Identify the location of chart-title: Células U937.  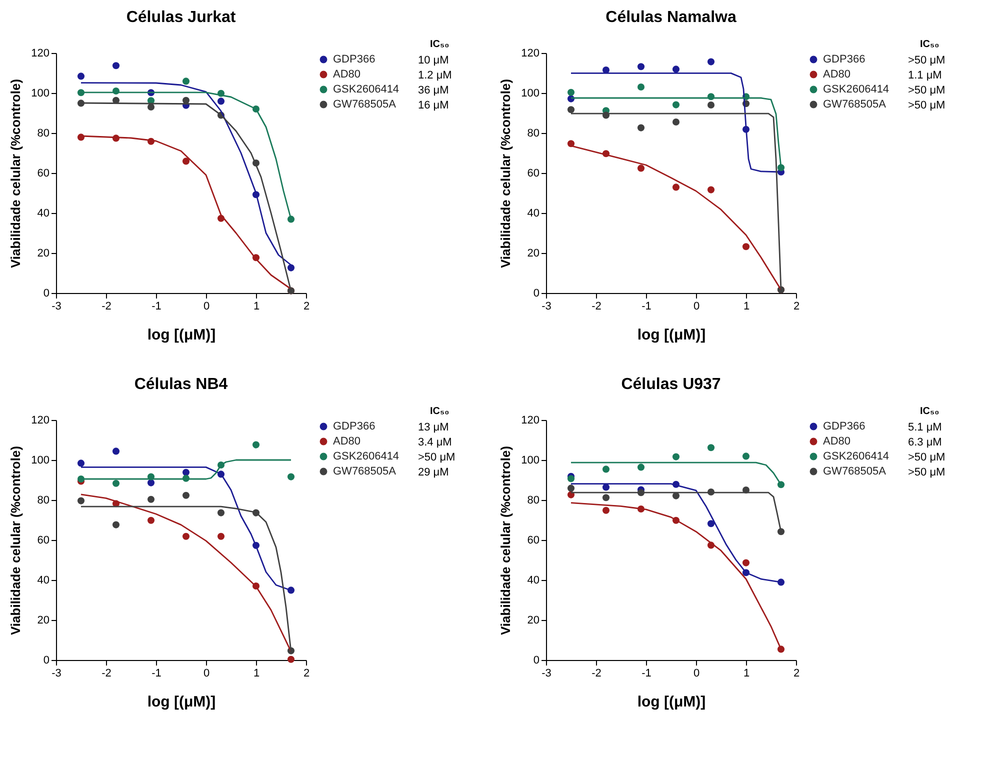
(671, 384).